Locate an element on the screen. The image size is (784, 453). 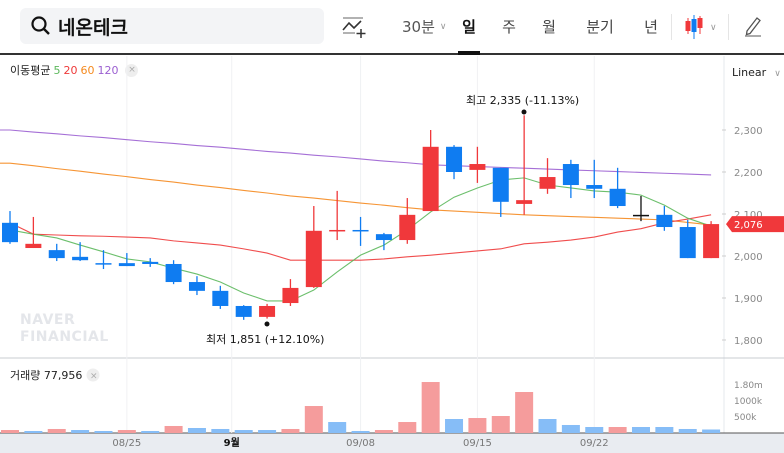
search-icon is located at coordinates (40, 25).